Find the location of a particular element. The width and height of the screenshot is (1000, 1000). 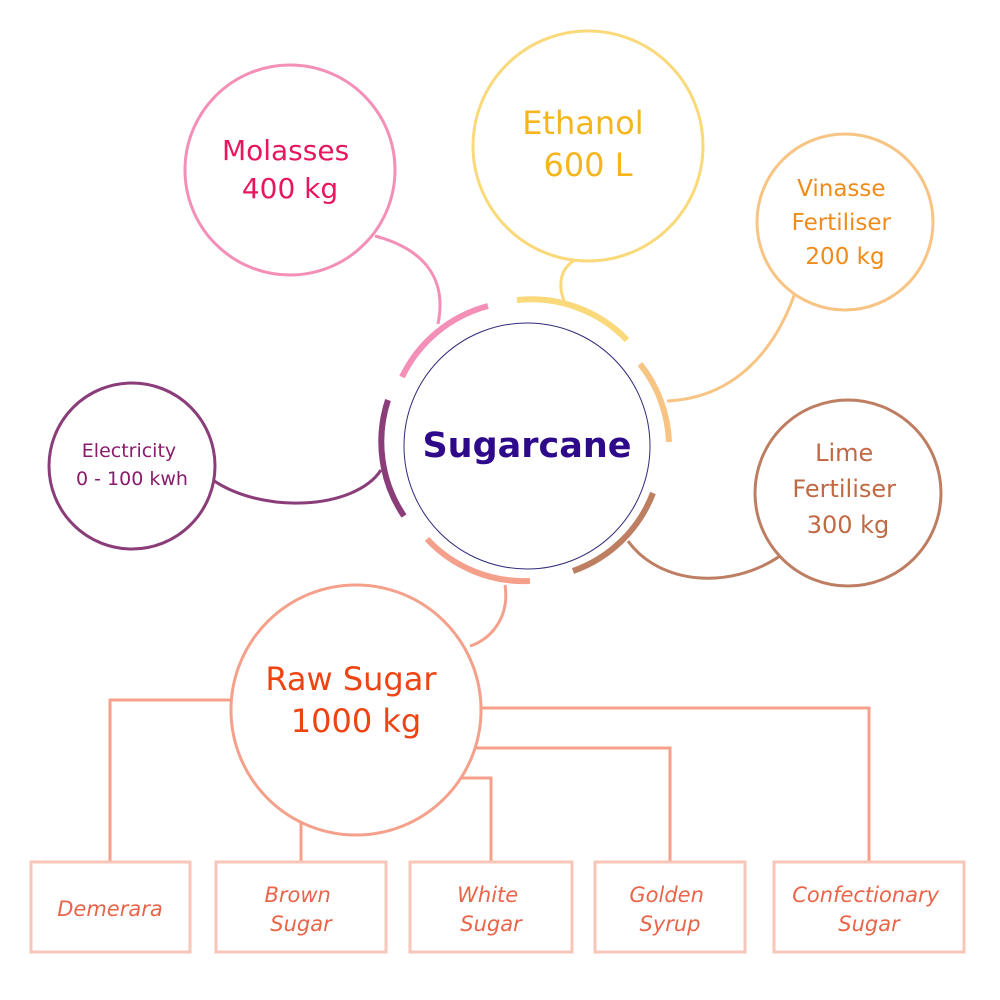

vinasse-circle is located at coordinates (845, 222).